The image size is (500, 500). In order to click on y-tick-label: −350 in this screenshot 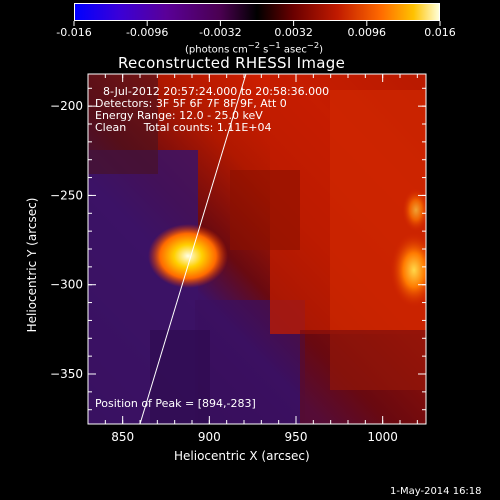, I will do `click(66, 374)`.